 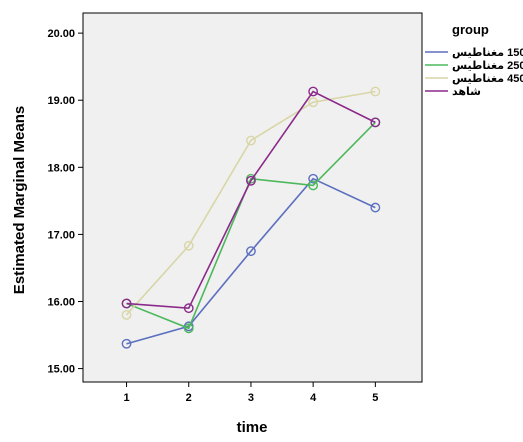 What do you see at coordinates (251, 398) in the screenshot?
I see `x-tick-label: 3` at bounding box center [251, 398].